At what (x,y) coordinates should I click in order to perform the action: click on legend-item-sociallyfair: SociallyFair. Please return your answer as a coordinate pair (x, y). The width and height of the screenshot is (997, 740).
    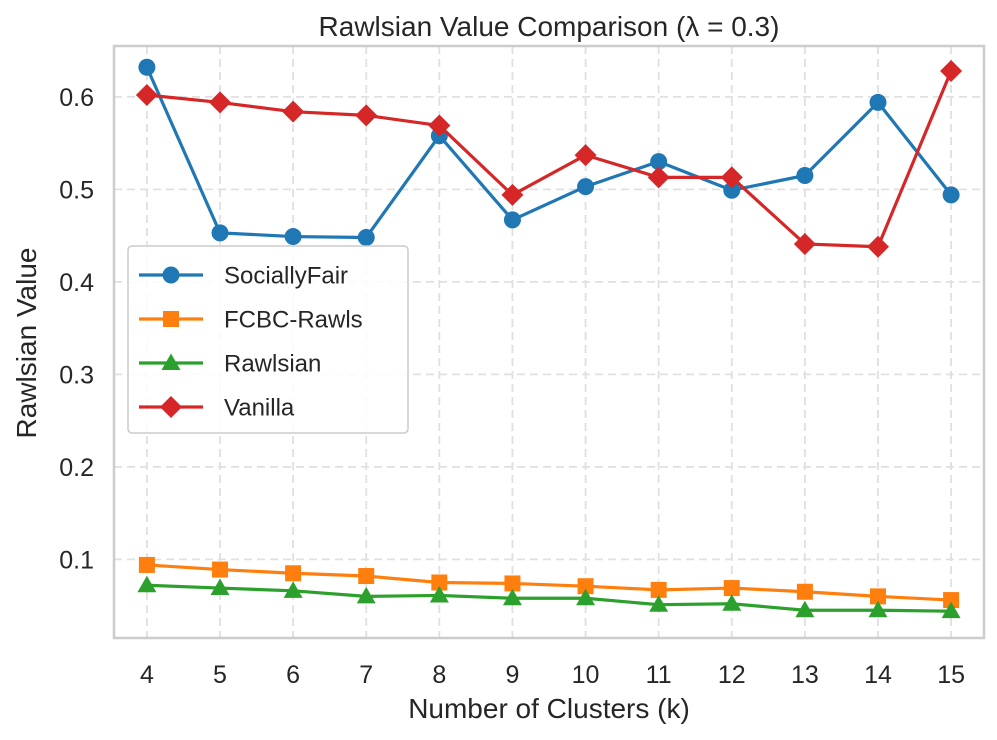
    Looking at the image, I should click on (243, 276).